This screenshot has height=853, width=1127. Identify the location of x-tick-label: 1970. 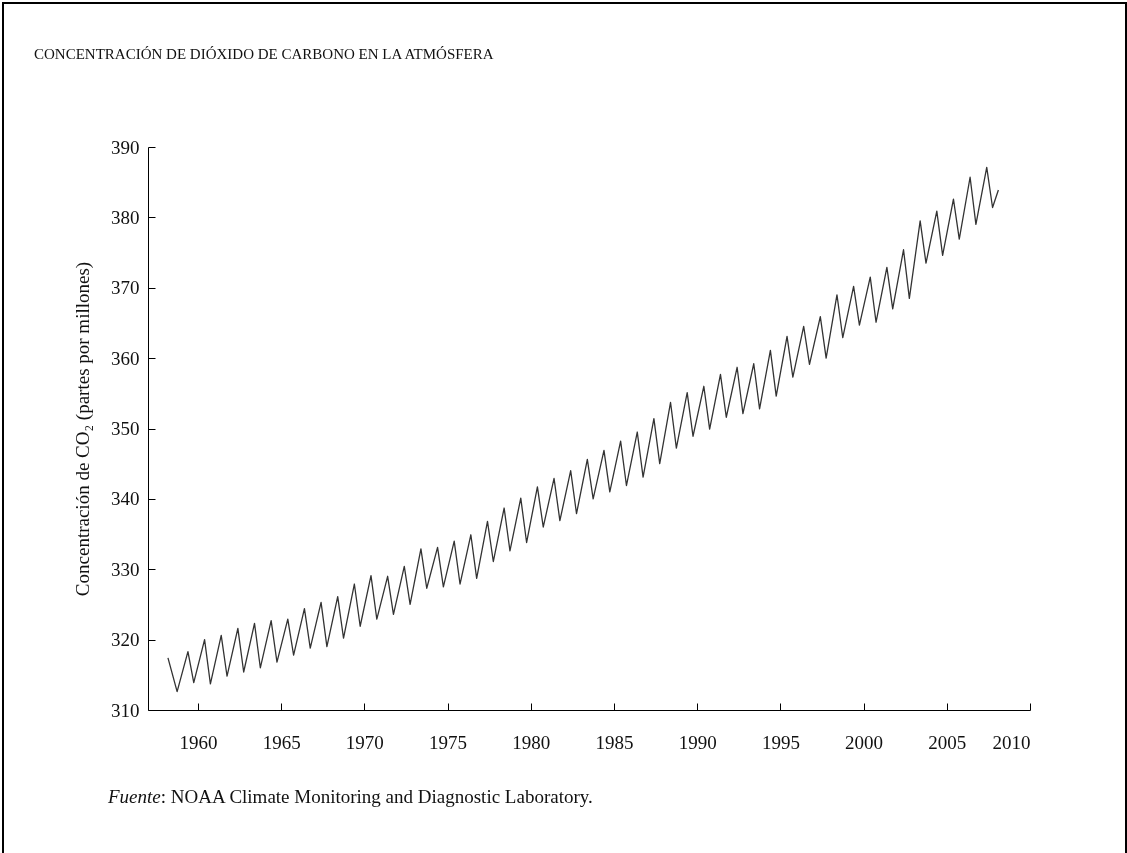
(364, 742).